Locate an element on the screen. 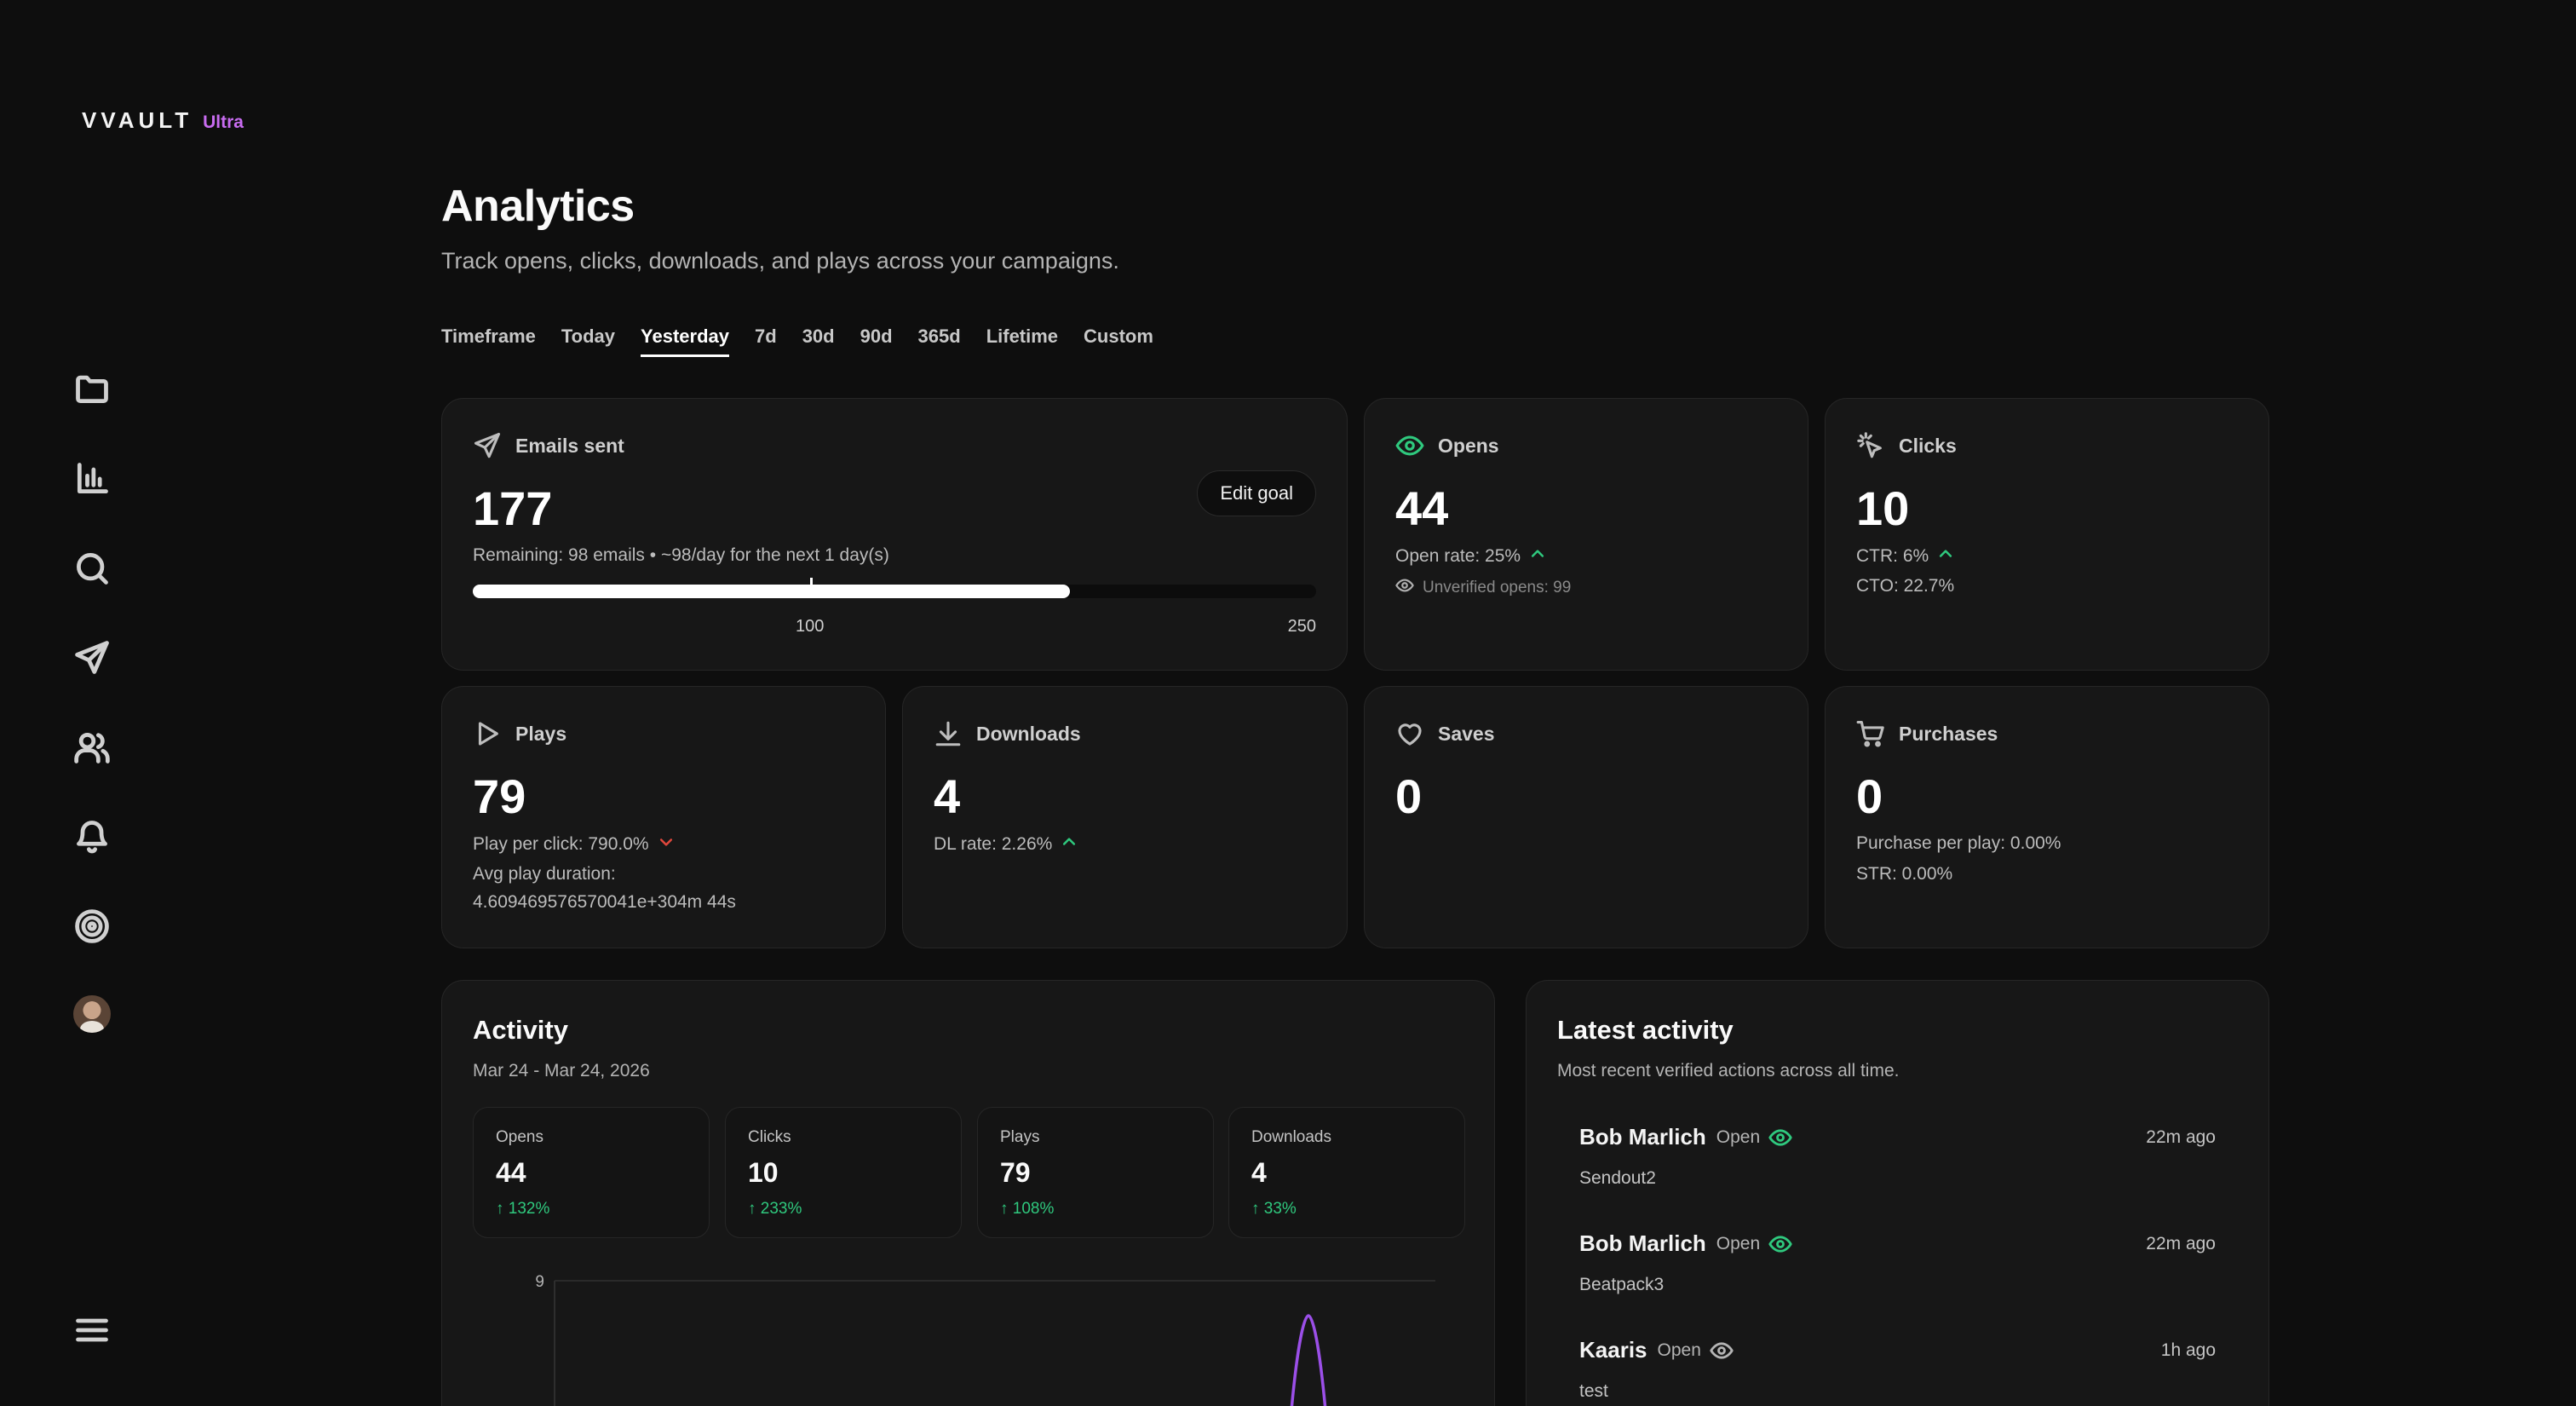  activity-row-header: Bob Marlich Open is located at coordinates (1897, 1243).